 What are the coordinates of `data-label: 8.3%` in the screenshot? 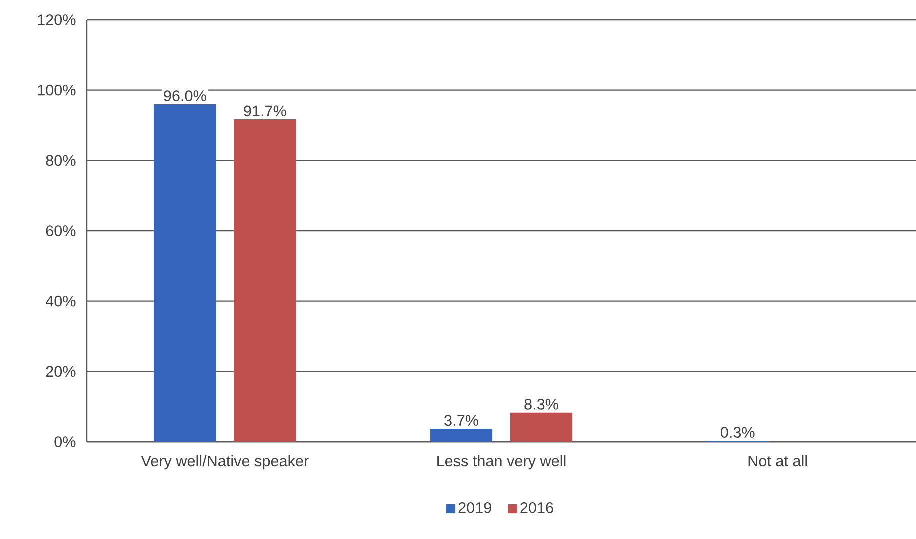 It's located at (541, 404).